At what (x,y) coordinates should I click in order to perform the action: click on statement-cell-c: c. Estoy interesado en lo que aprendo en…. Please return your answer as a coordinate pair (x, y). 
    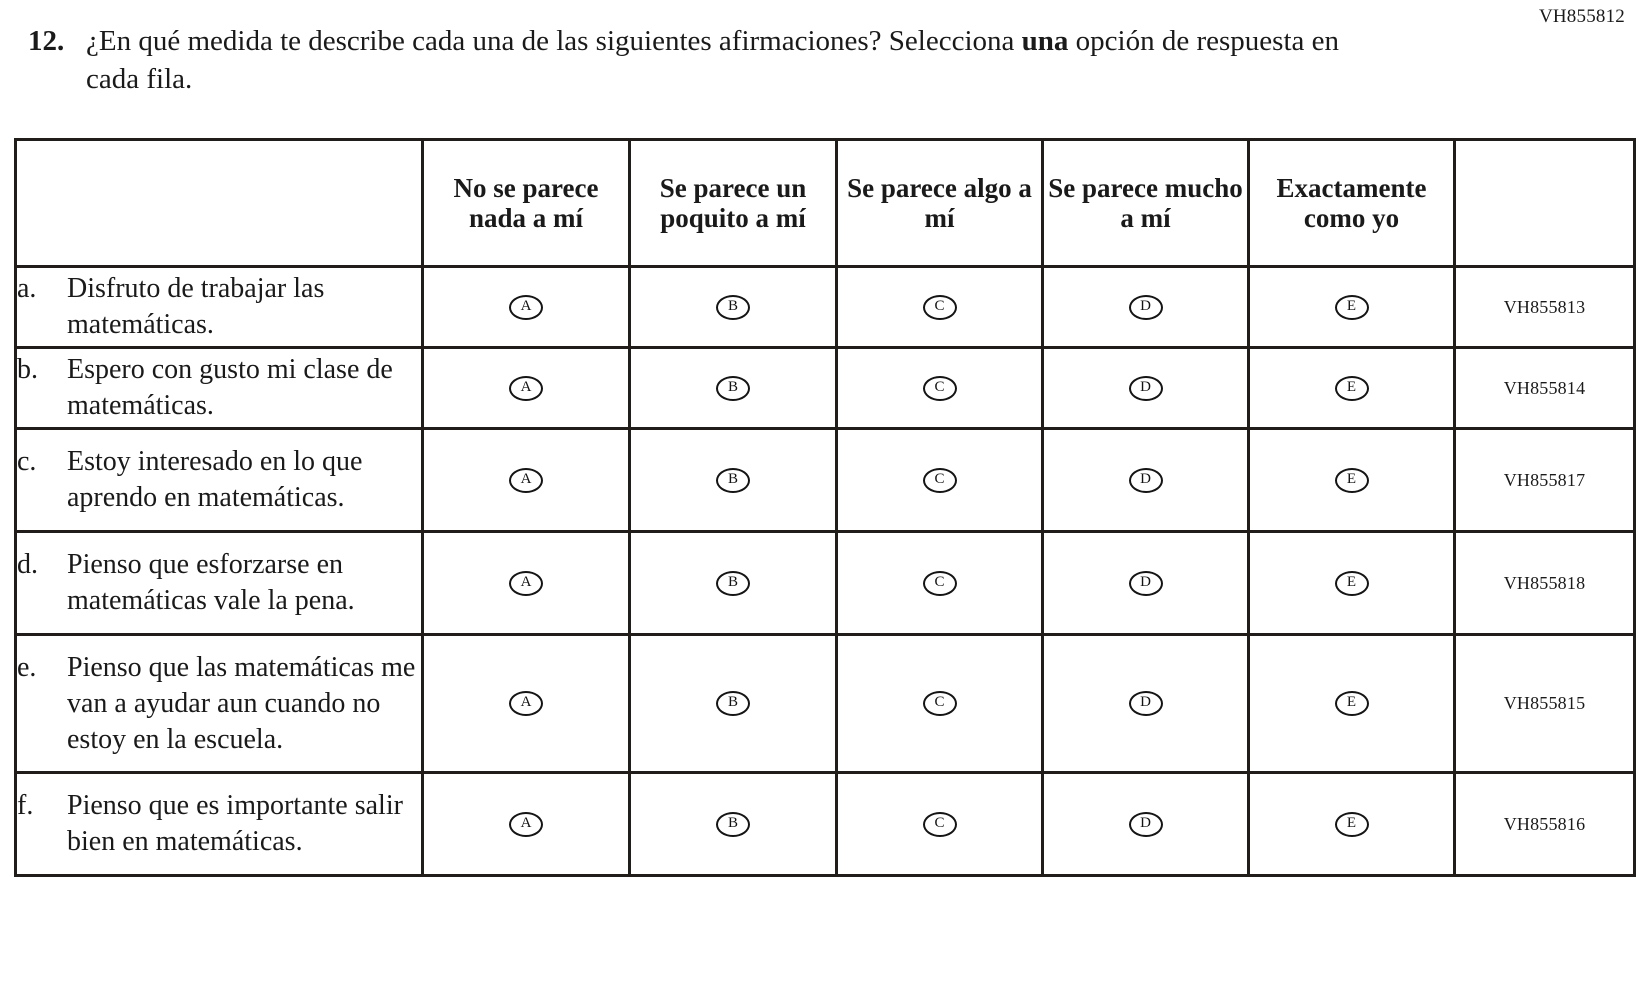
    Looking at the image, I should click on (219, 480).